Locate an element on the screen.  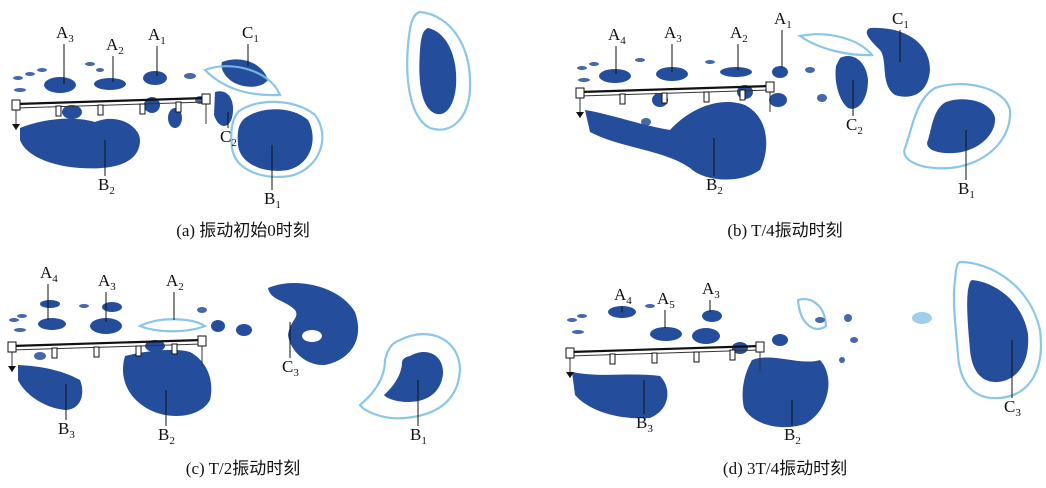
caption-d: (d) 3T/4振动时刻 is located at coordinates (785, 468).